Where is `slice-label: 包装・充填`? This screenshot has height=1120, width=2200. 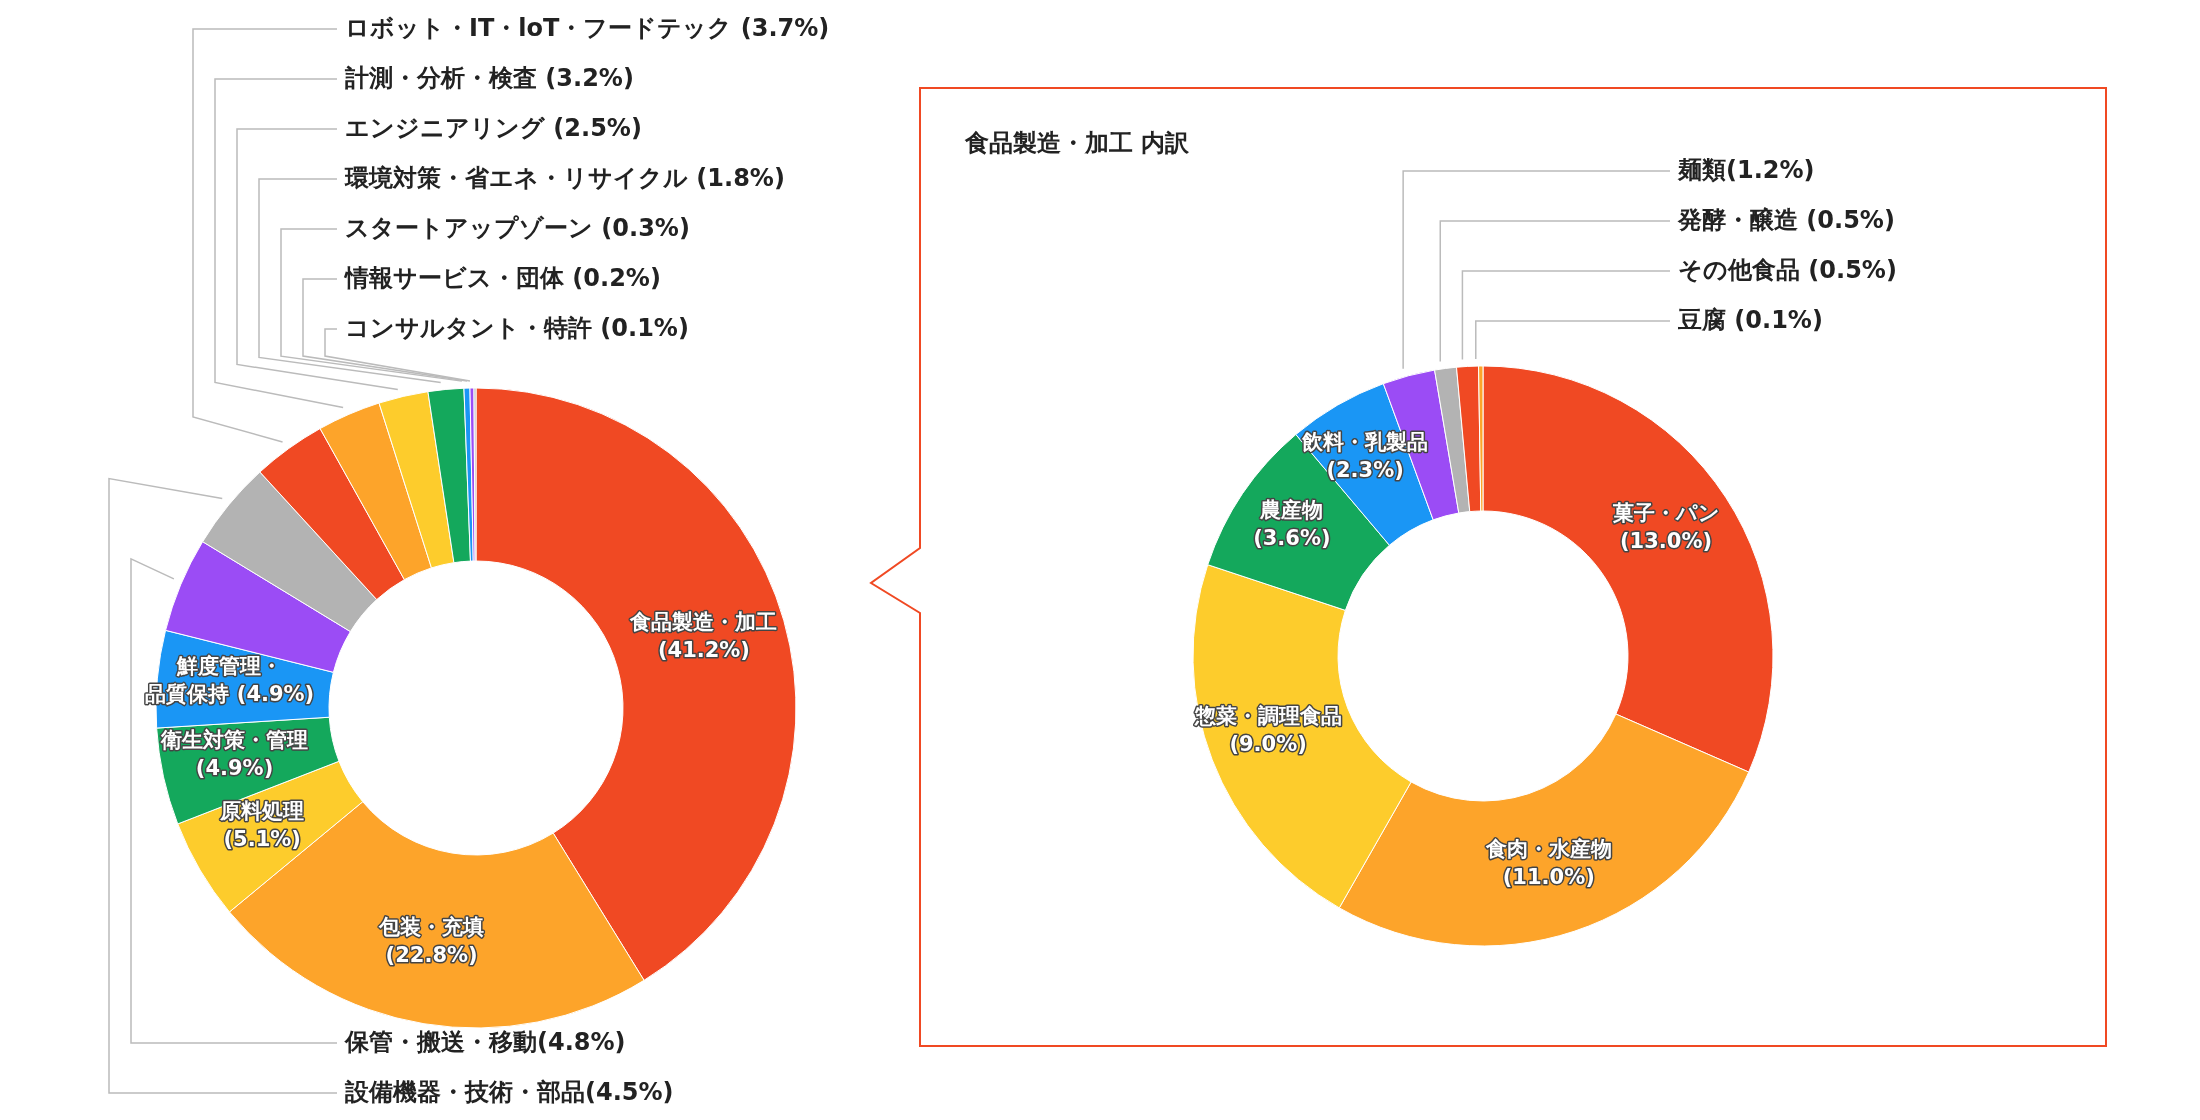 slice-label: 包装・充填 is located at coordinates (431, 926).